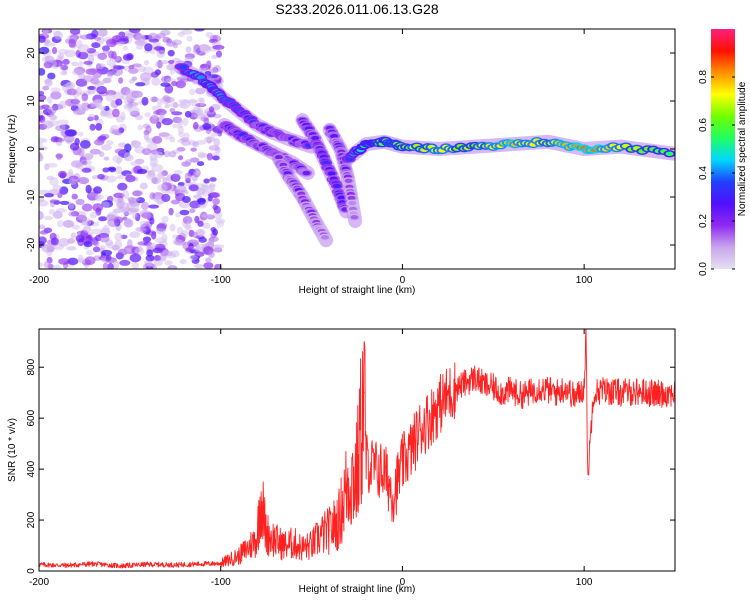 The height and width of the screenshot is (600, 750). What do you see at coordinates (507, 150) in the screenshot?
I see `fringe-track-direct-arrival-line` at bounding box center [507, 150].